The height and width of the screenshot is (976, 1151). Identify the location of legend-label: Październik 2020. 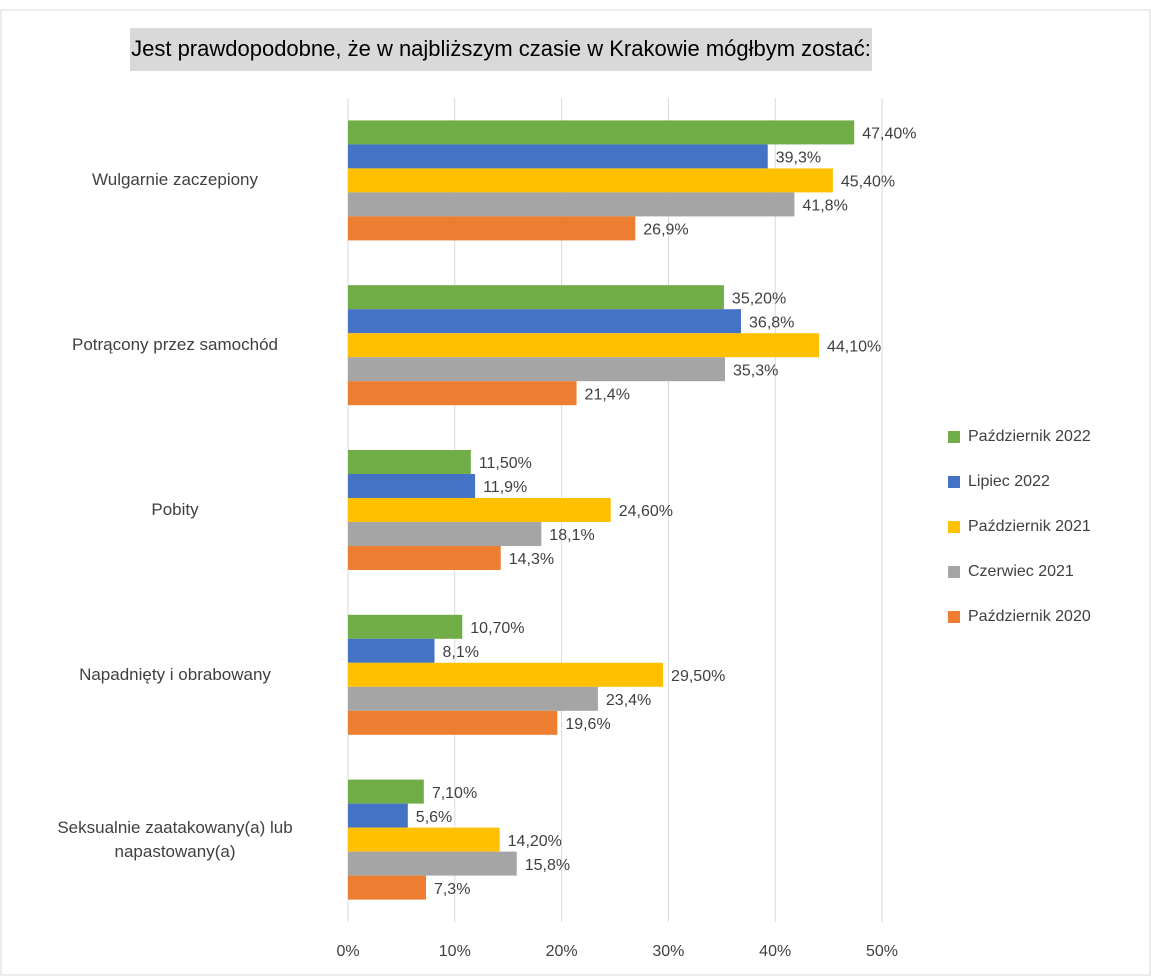
(1029, 616).